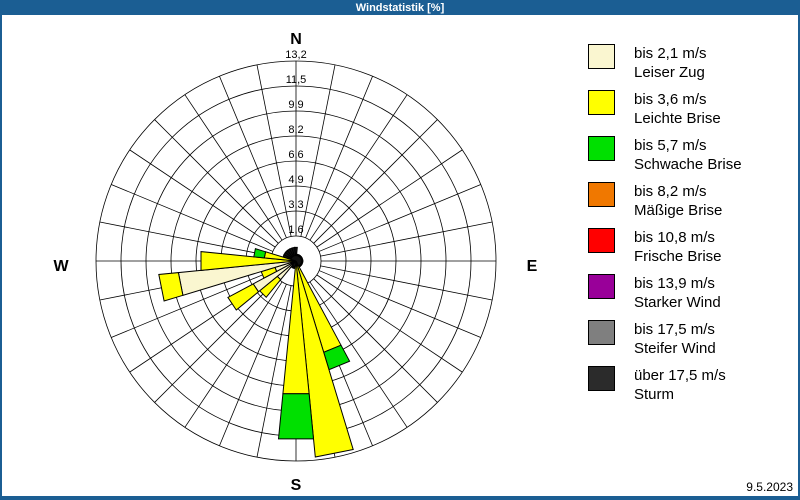  Describe the element at coordinates (678, 210) in the screenshot. I see `legend-name: Mäßige Brise` at that location.